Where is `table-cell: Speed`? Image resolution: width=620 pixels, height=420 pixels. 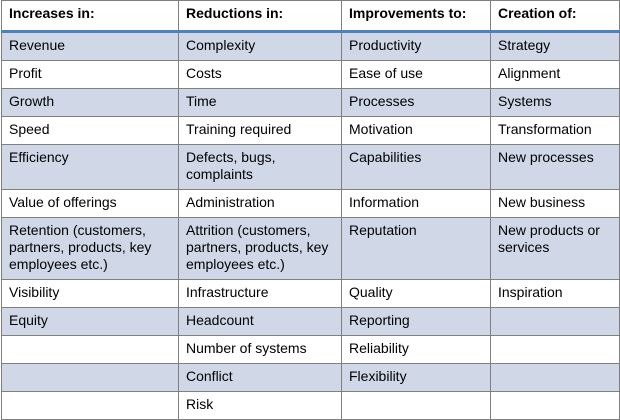
table-cell: Speed is located at coordinates (90, 130).